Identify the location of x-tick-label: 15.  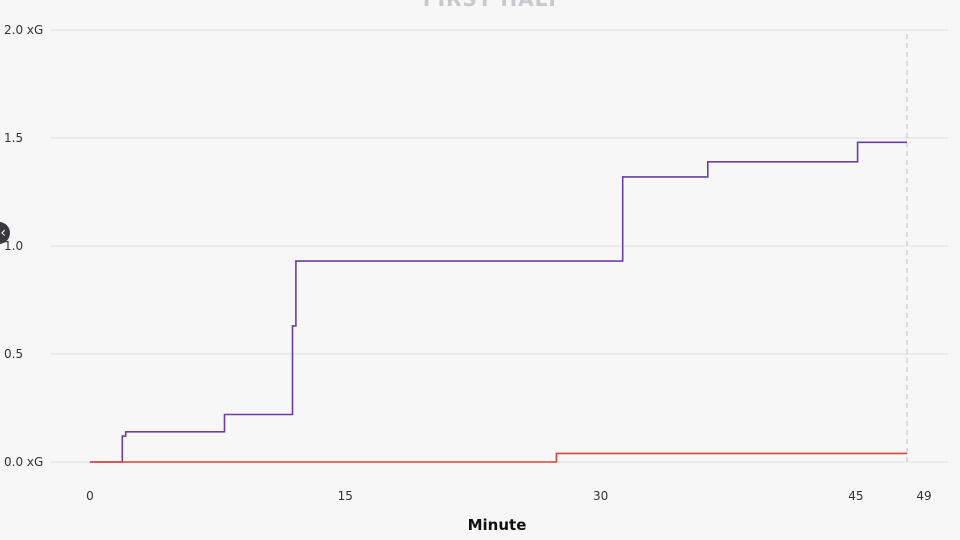
(345, 496).